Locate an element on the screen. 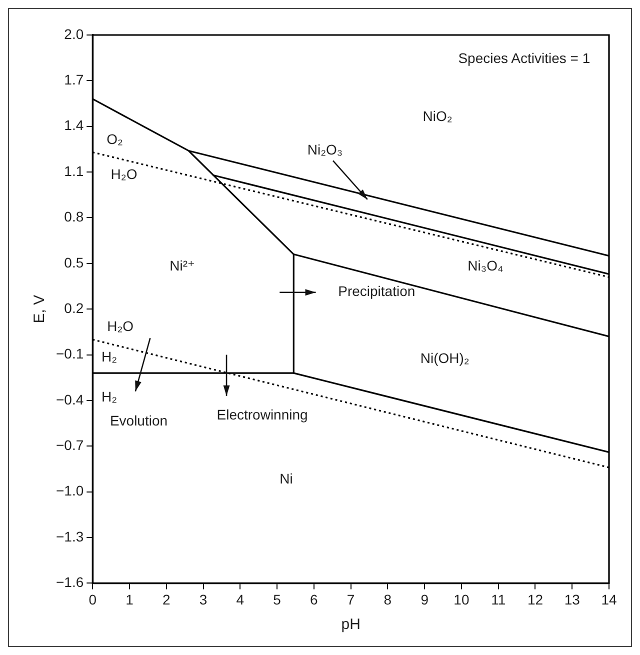 This screenshot has width=640, height=655. x-tick-label: 5 is located at coordinates (277, 599).